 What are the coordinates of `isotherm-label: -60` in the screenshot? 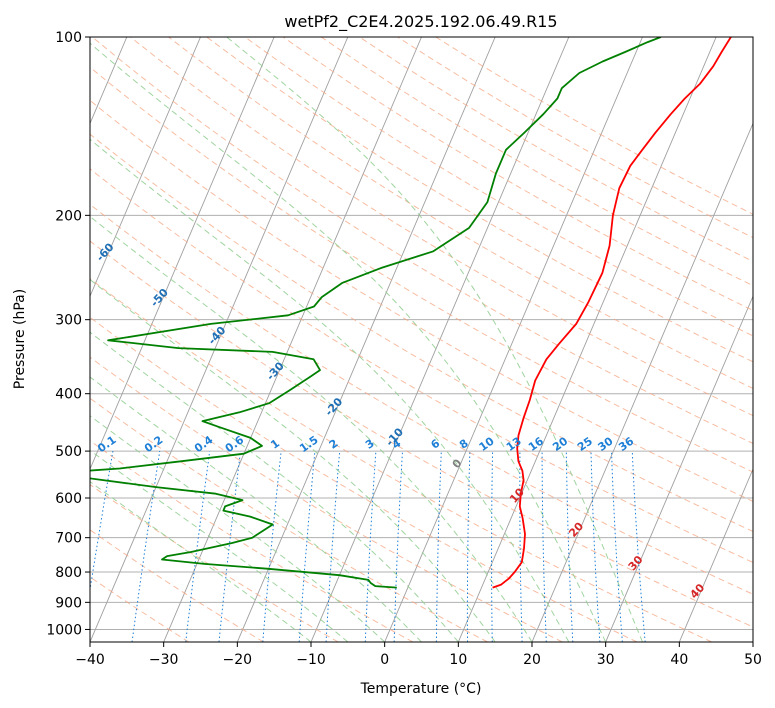 It's located at (105, 252).